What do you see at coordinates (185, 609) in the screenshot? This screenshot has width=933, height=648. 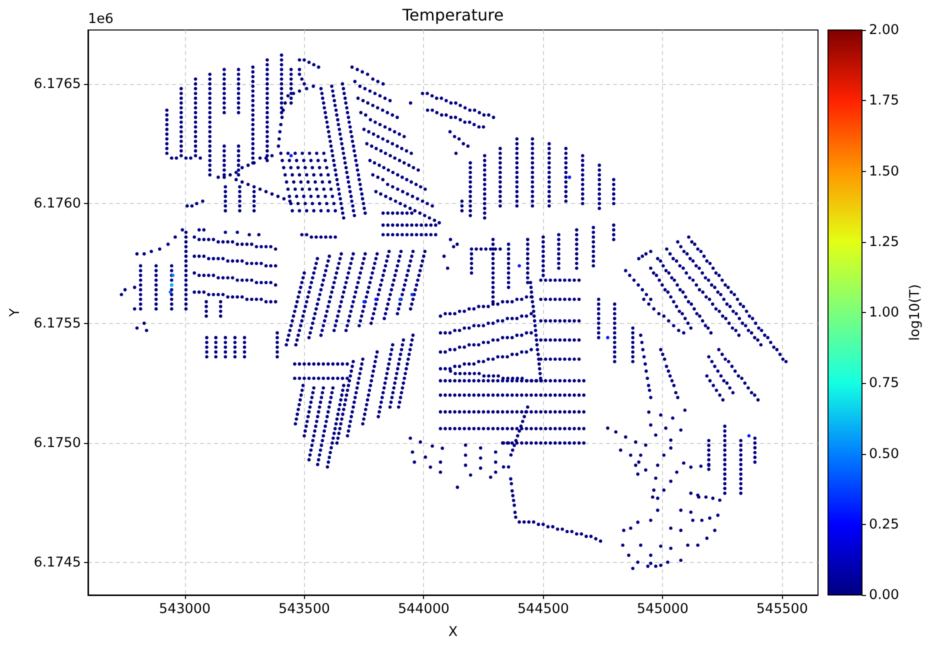 I see `x-tick-label: 543000` at bounding box center [185, 609].